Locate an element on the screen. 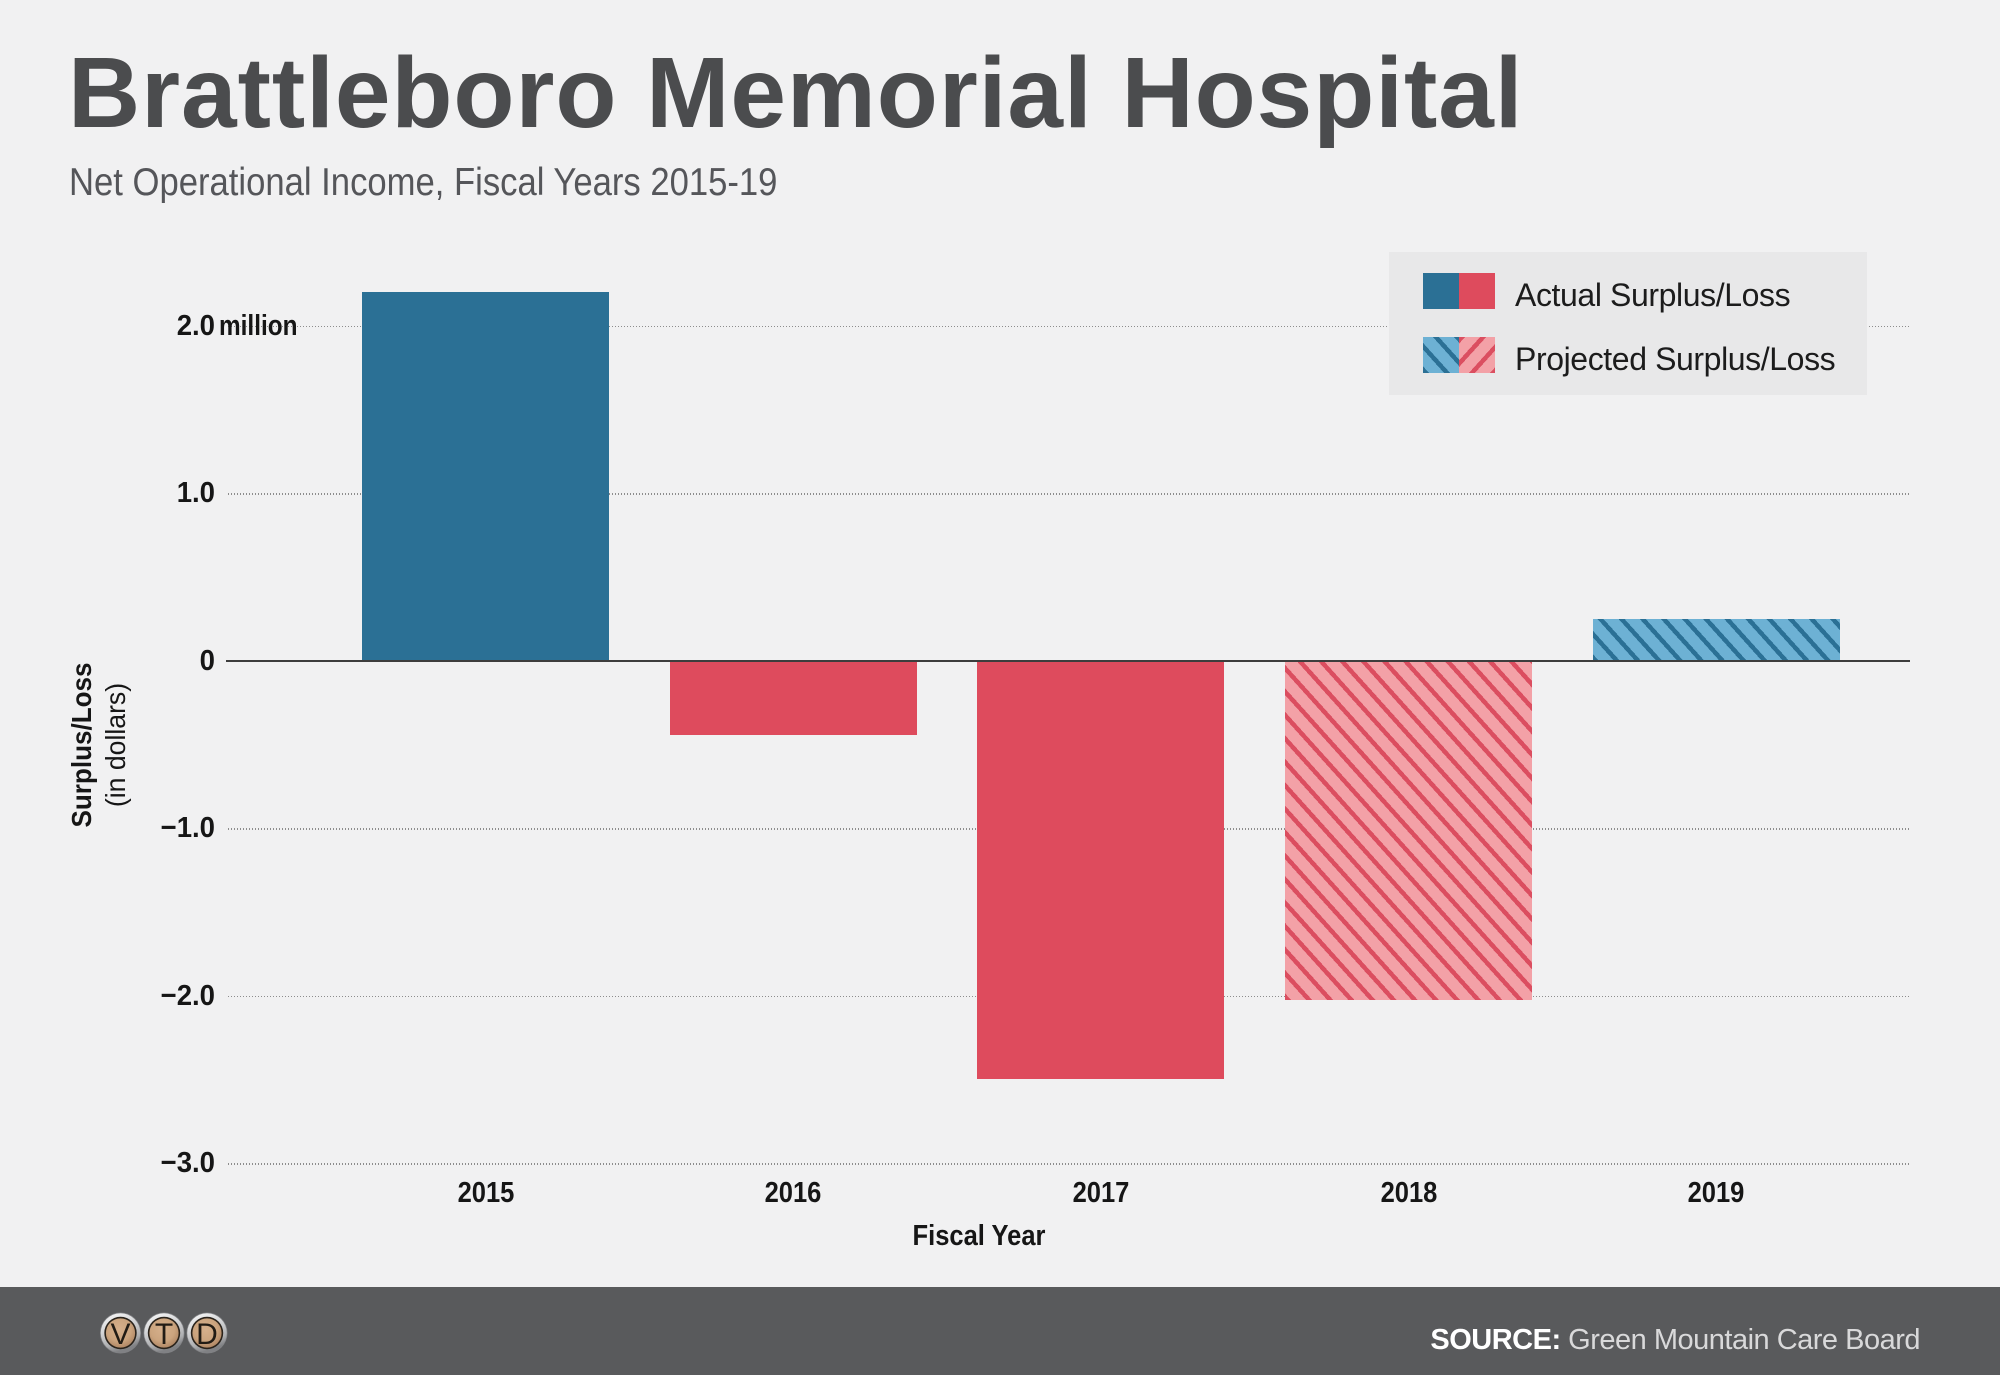 The width and height of the screenshot is (2000, 1375). svg-text: T is located at coordinates (164, 1334).